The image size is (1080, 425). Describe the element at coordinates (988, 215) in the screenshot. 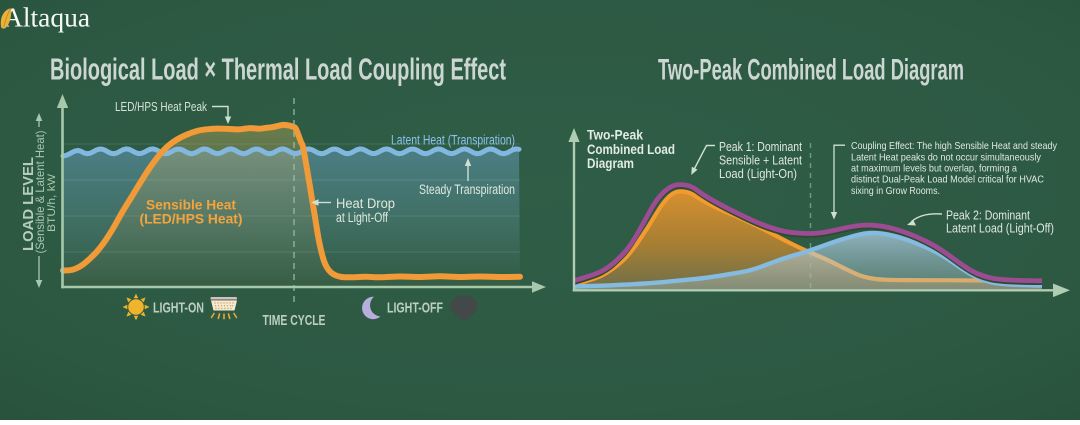

I see `svg-text: Peak 2: Dominant` at that location.